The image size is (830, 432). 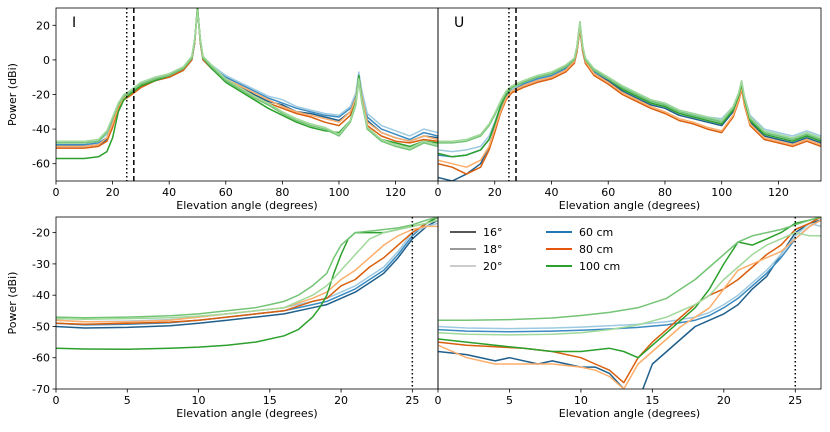 I want to click on y-tick-label: 0, so click(x=46, y=60).